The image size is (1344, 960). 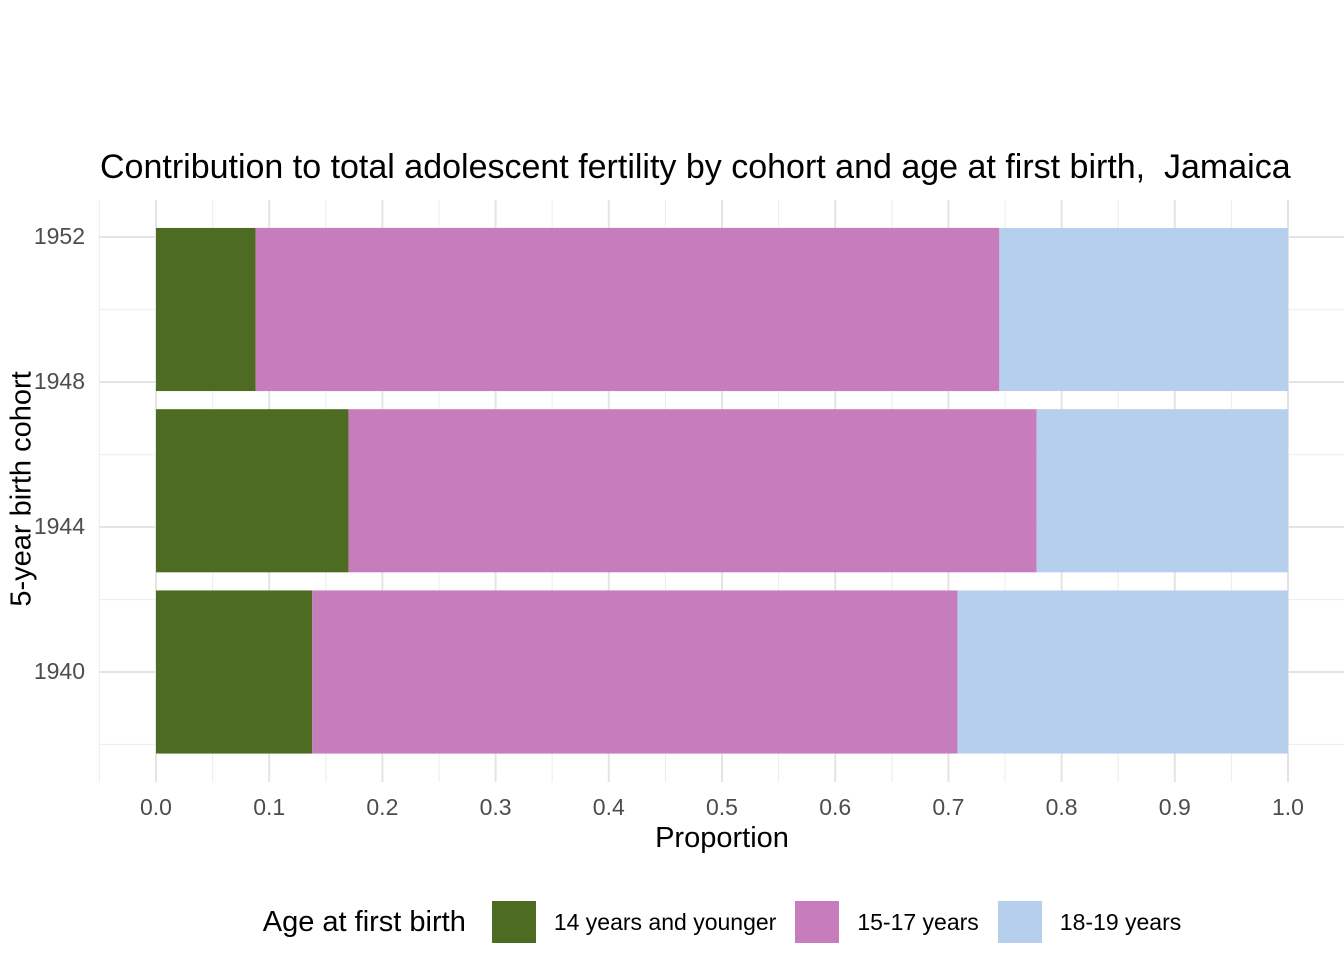 What do you see at coordinates (627, 309) in the screenshot?
I see `bar-segment-cohort1950-15-17-years` at bounding box center [627, 309].